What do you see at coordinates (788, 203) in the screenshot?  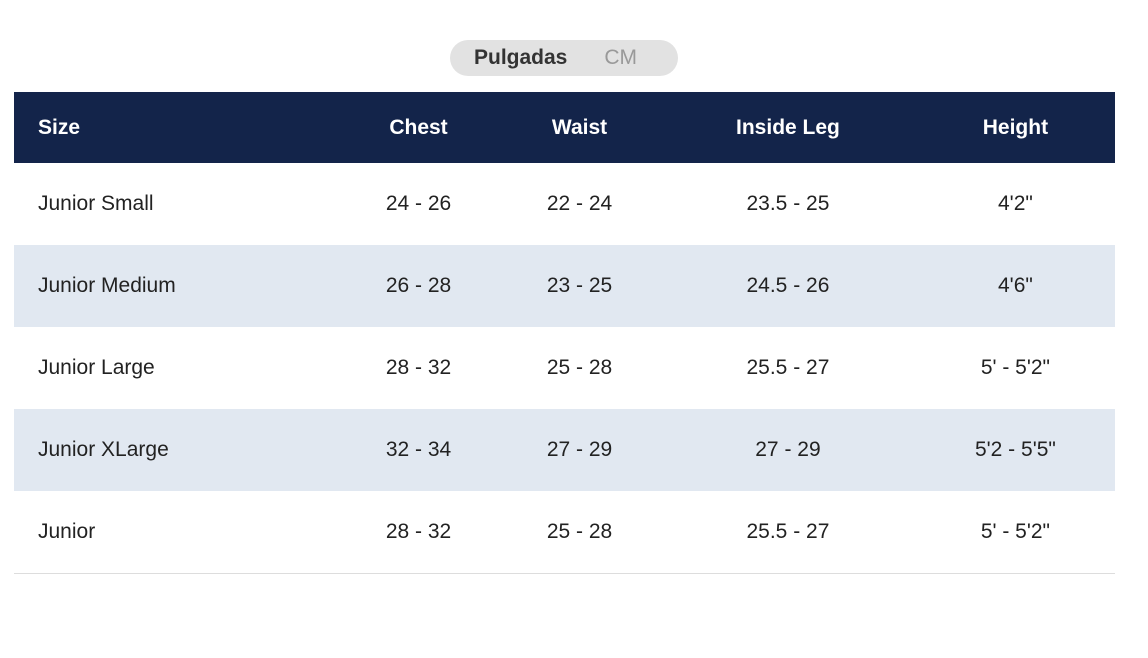 I see `table-cell: 23.5 - 25` at bounding box center [788, 203].